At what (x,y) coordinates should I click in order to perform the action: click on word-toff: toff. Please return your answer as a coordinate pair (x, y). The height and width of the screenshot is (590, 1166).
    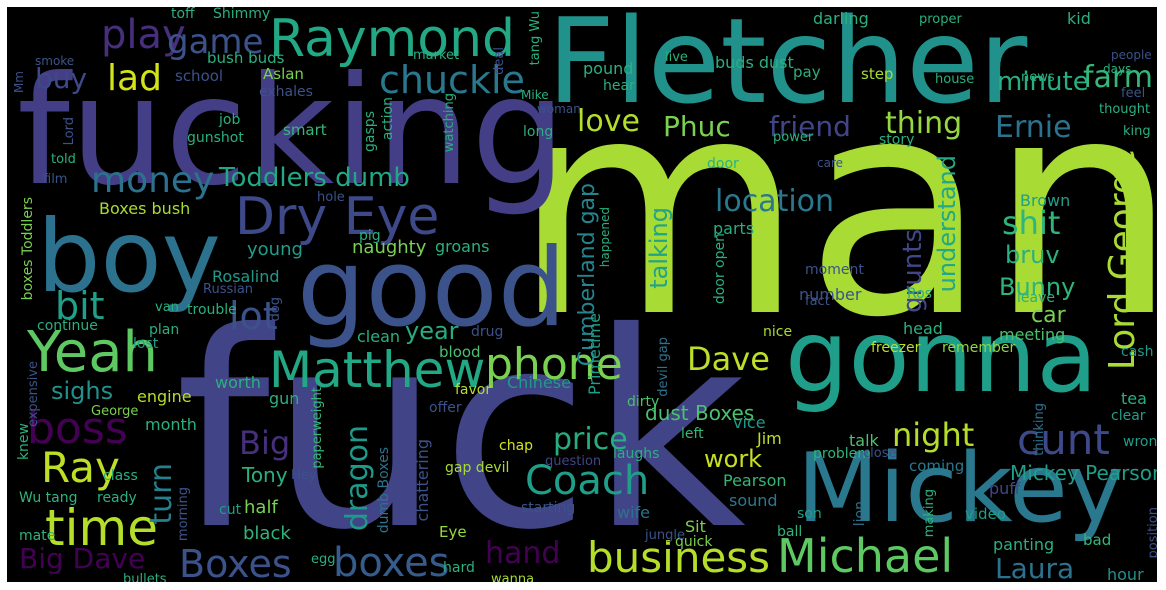
    Looking at the image, I should click on (183, 14).